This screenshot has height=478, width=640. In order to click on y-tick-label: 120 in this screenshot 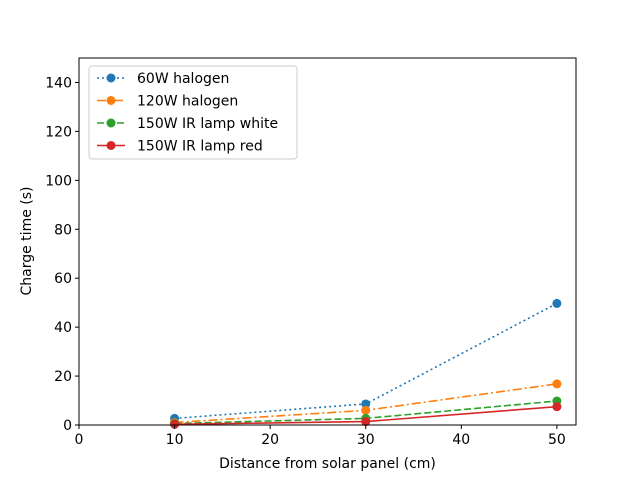, I will do `click(58, 132)`.